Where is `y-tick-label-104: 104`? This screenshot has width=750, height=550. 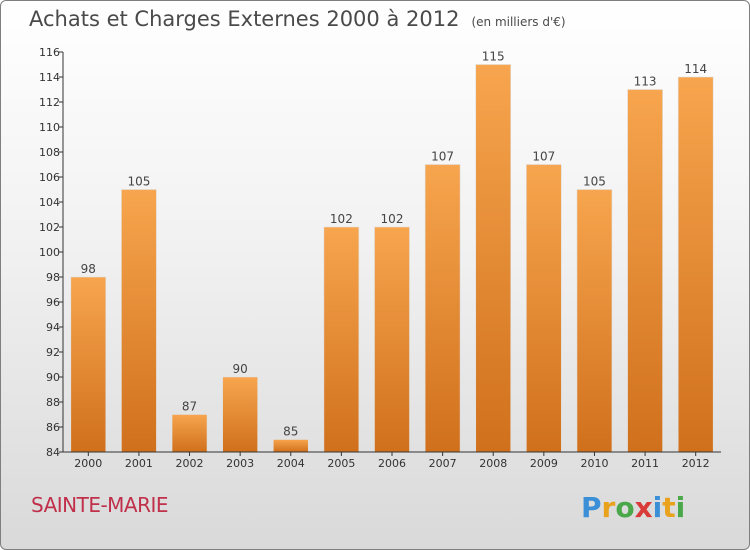 y-tick-label-104: 104 is located at coordinates (49, 202).